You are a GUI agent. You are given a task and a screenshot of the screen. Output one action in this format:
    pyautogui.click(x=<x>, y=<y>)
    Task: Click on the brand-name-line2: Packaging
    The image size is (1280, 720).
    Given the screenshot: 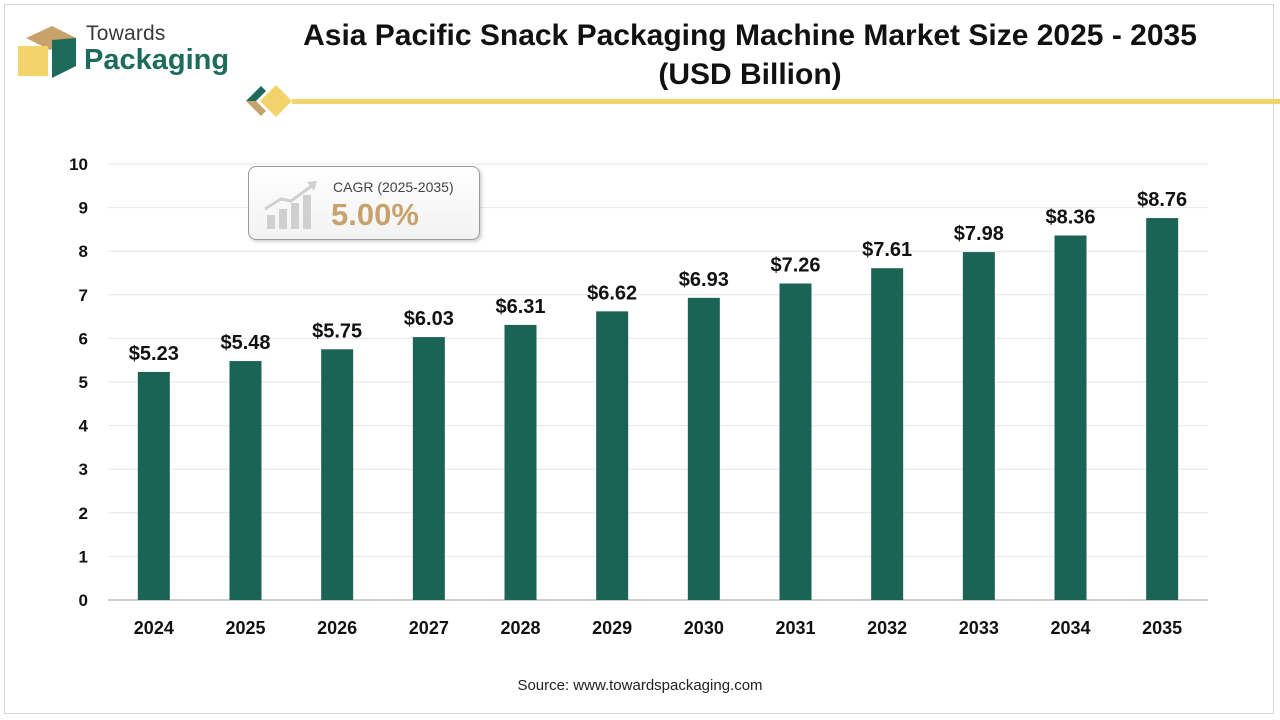 What is the action you would take?
    pyautogui.click(x=157, y=60)
    